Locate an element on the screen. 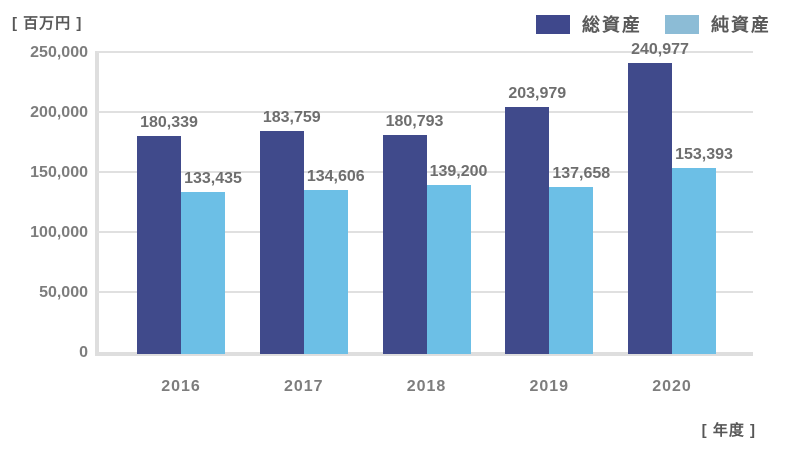 The width and height of the screenshot is (800, 451). legend-label: 総資産 is located at coordinates (612, 25).